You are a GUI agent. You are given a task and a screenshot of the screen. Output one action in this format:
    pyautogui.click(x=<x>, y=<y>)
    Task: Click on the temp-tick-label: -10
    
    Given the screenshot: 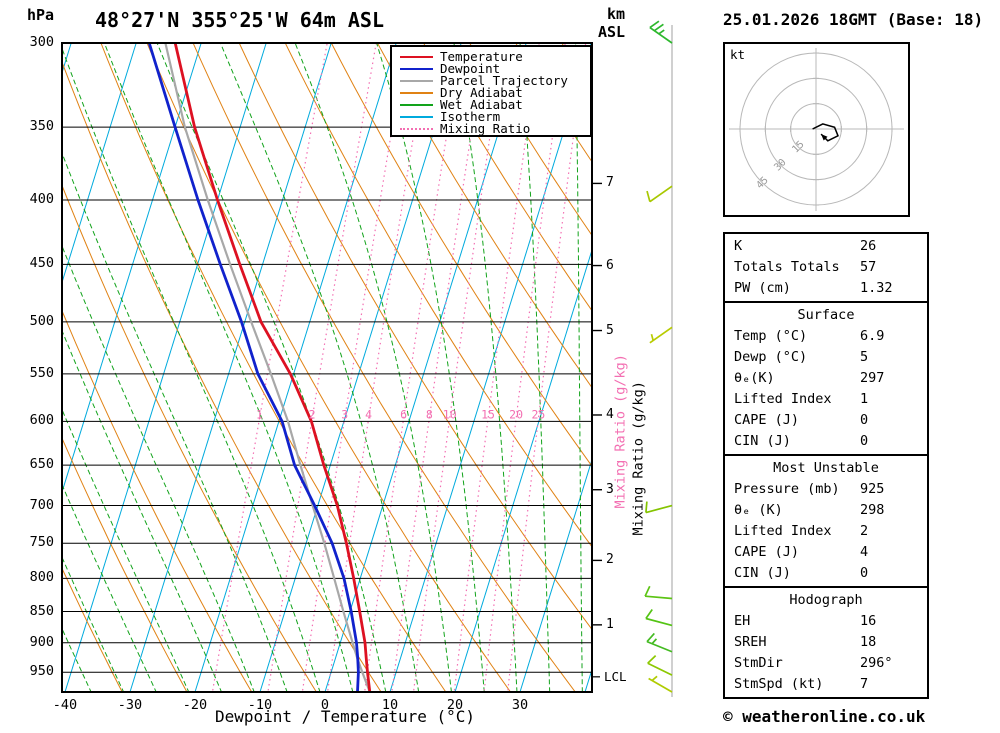 What is the action you would take?
    pyautogui.click(x=260, y=705)
    